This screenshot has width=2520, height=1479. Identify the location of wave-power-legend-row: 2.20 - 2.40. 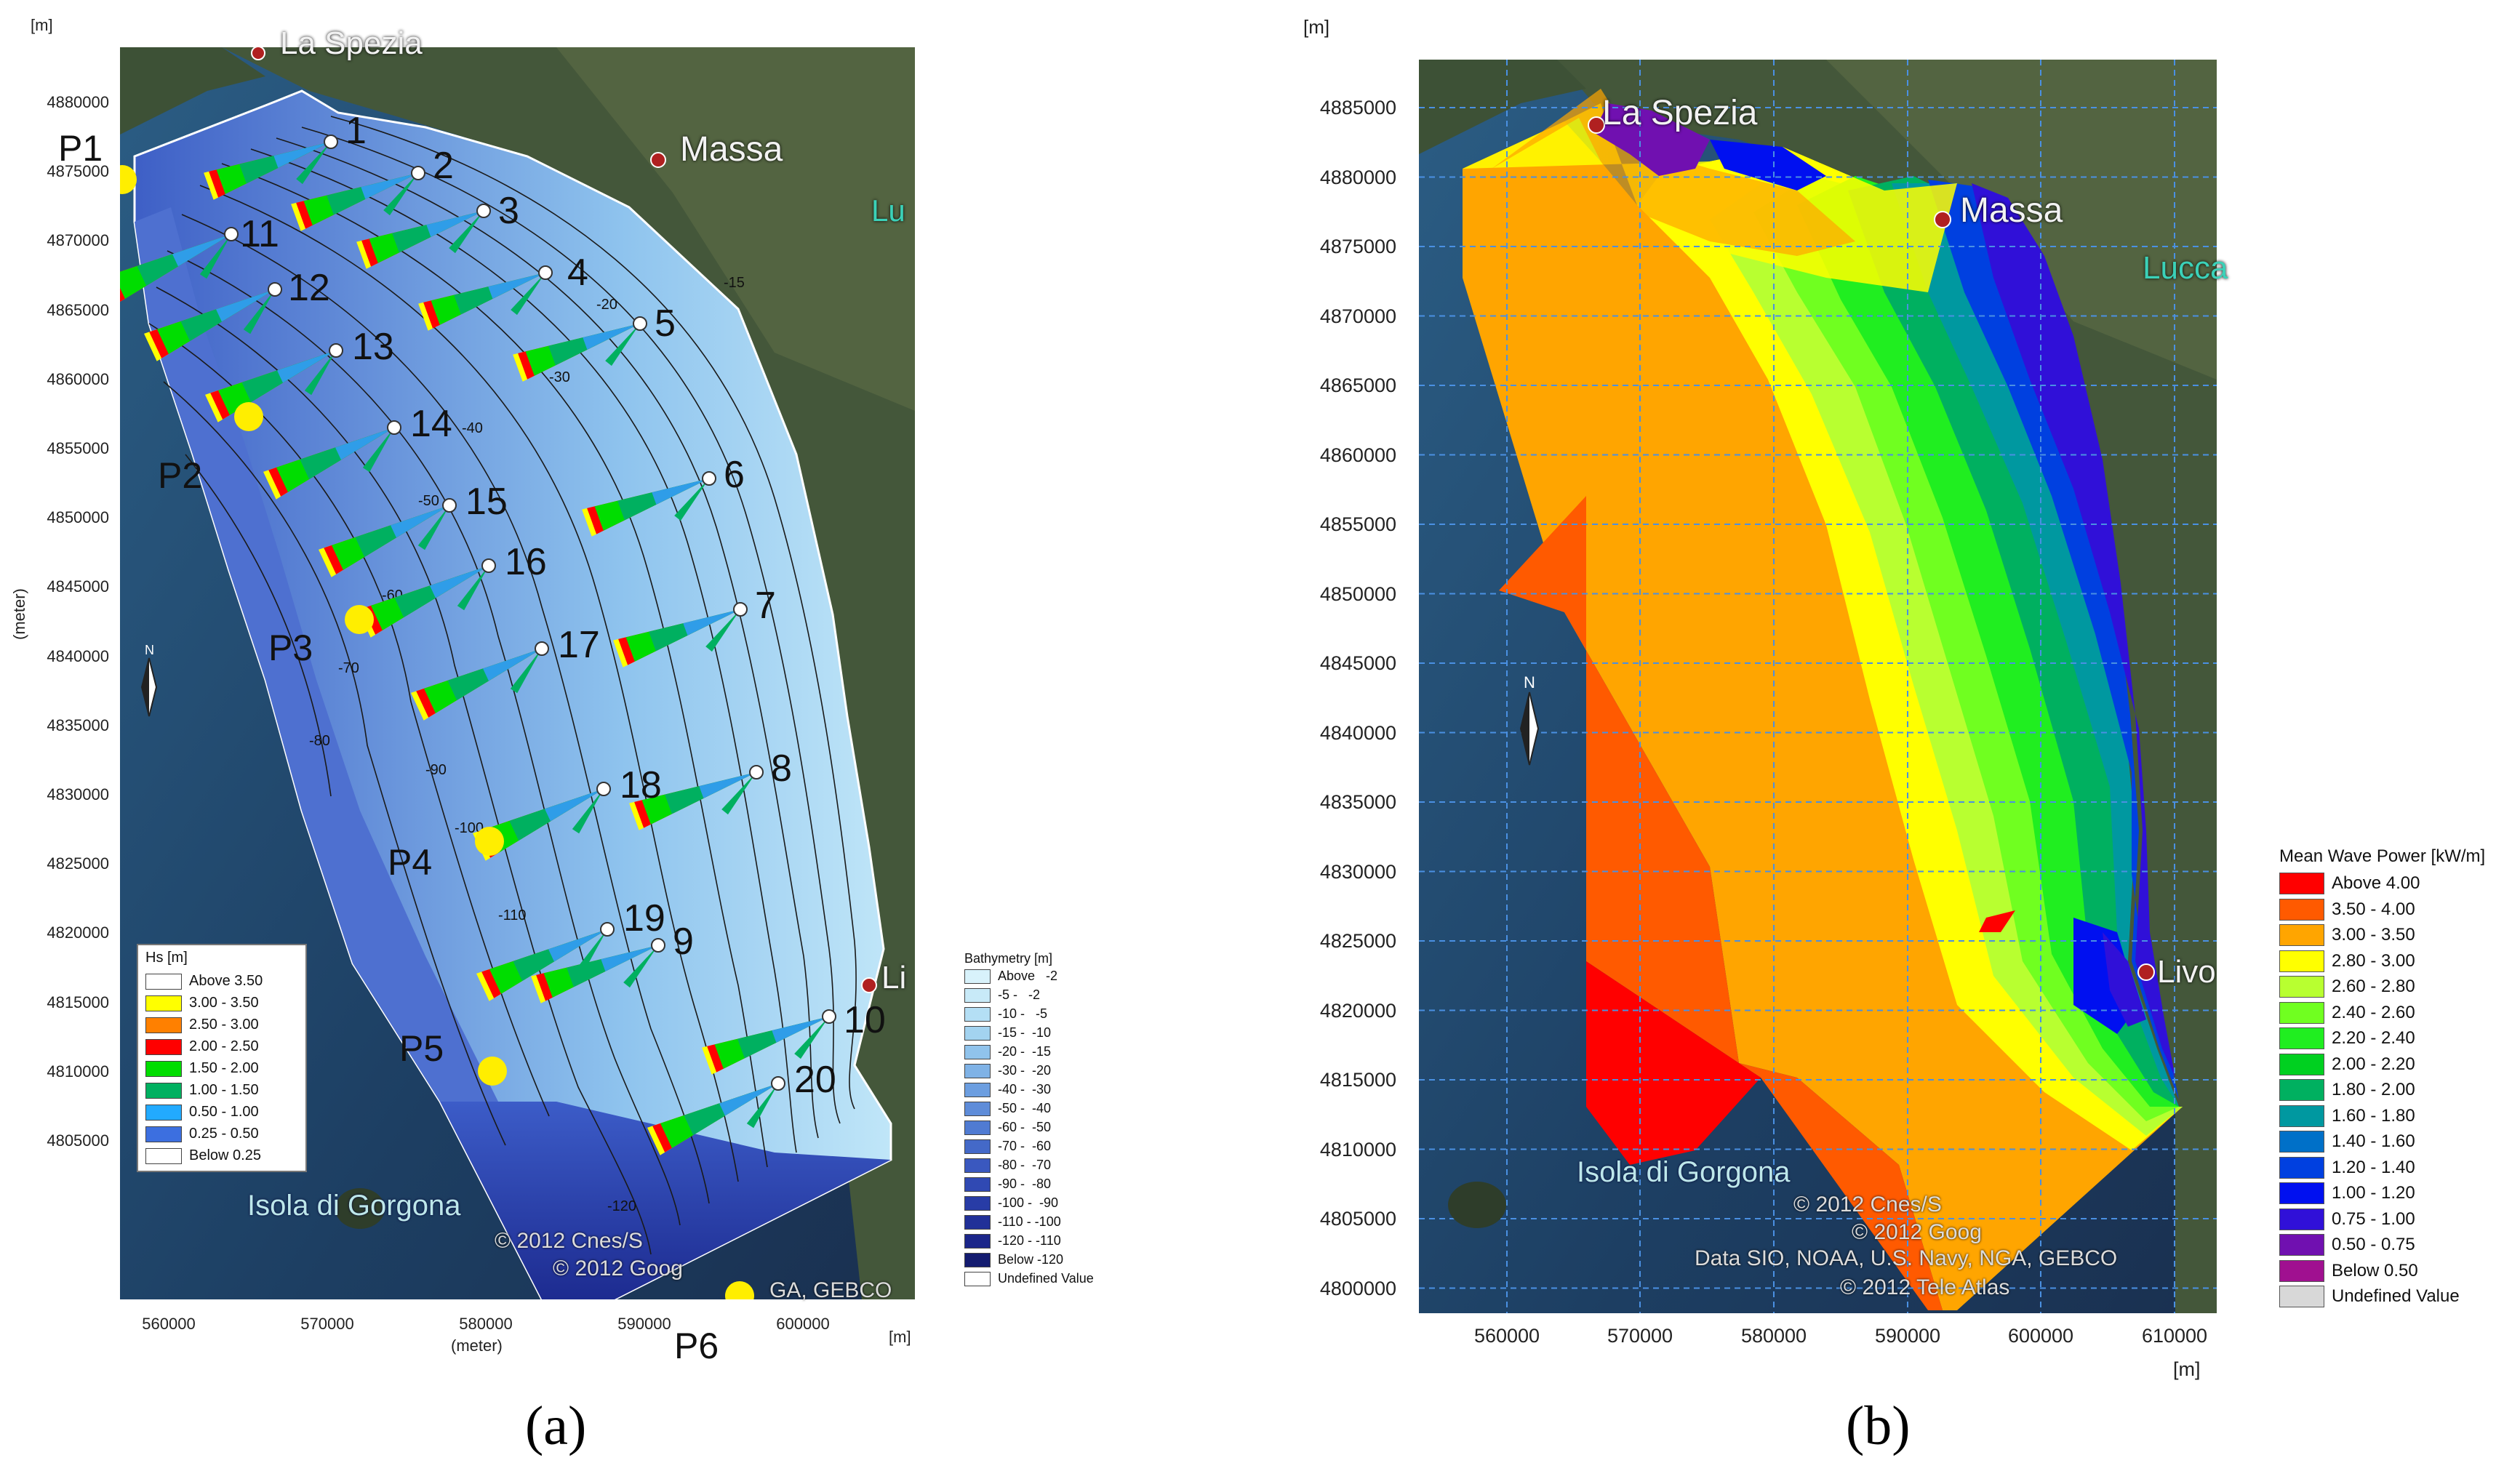
(2347, 1038).